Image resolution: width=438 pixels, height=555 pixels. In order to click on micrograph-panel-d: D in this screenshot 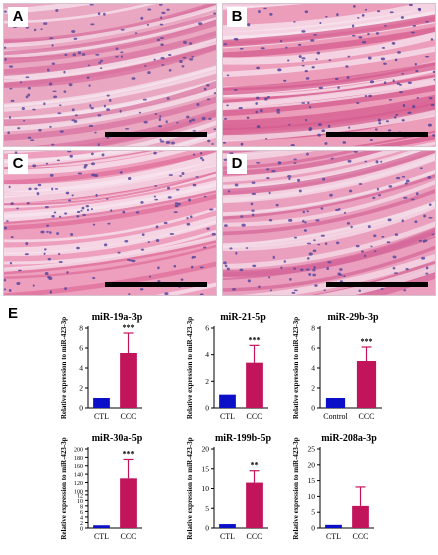, I will do `click(329, 223)`.